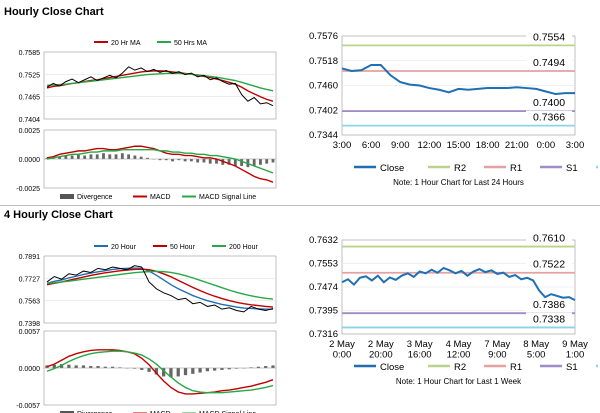 The image size is (600, 413). What do you see at coordinates (488, 145) in the screenshot?
I see `x-tick-label: 18:00` at bounding box center [488, 145].